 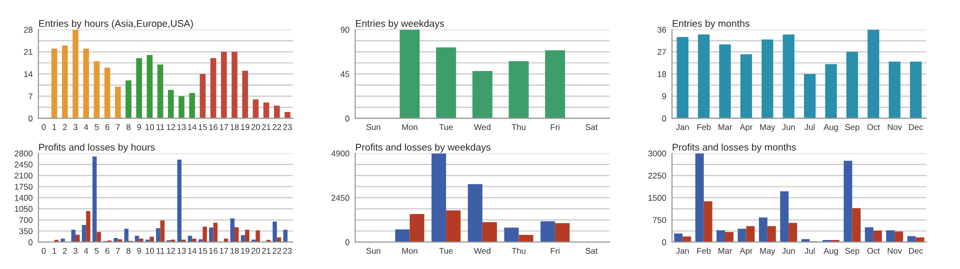 I want to click on y-tick-label: 4900, so click(x=340, y=153).